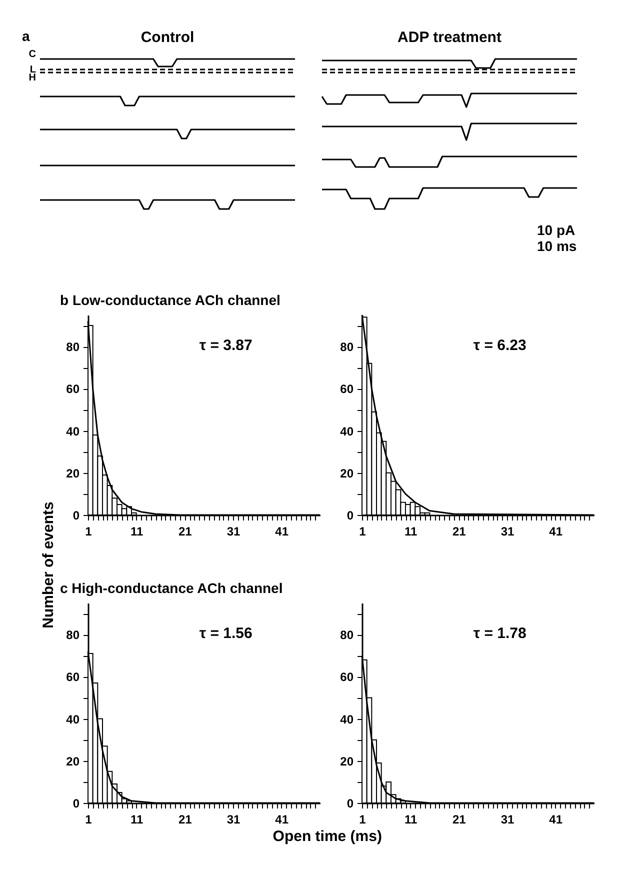  Describe the element at coordinates (450, 37) in the screenshot. I see `chart-title: ADP treatment` at that location.